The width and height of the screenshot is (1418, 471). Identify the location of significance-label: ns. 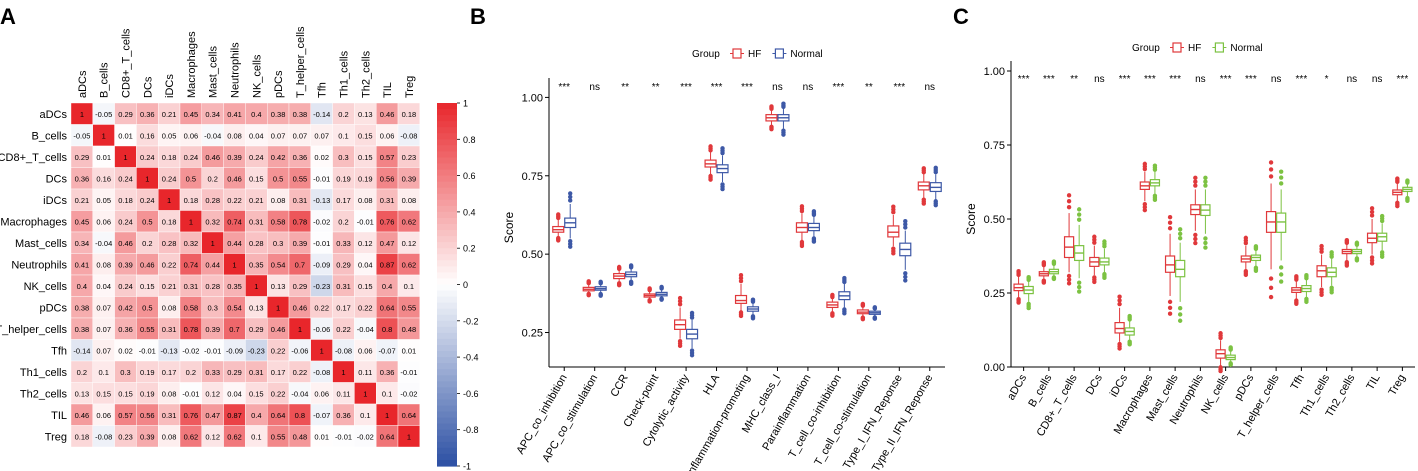
(594, 87).